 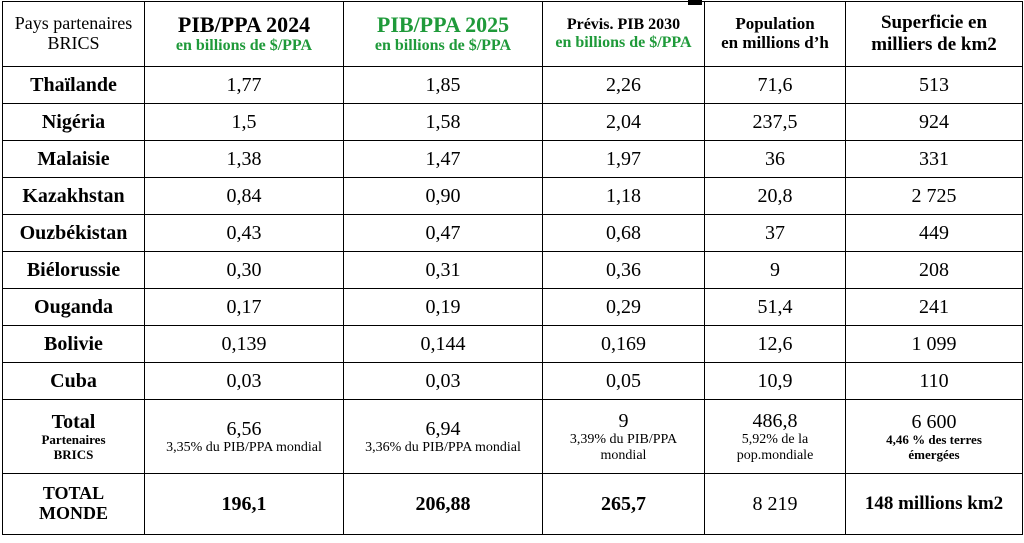 What do you see at coordinates (934, 159) in the screenshot?
I see `superficie-cell: 331` at bounding box center [934, 159].